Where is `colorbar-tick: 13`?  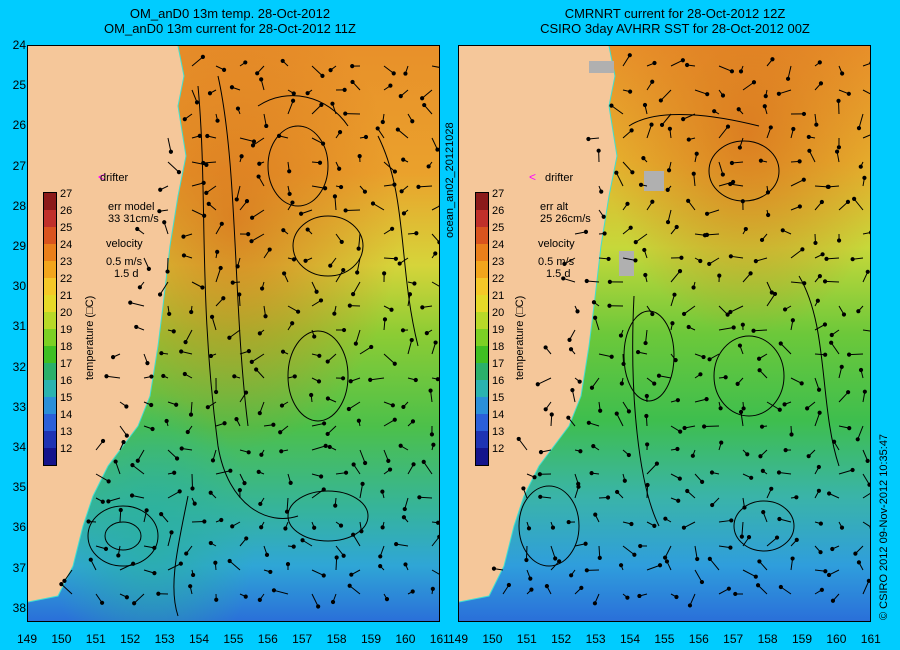
colorbar-tick: 13 is located at coordinates (498, 432).